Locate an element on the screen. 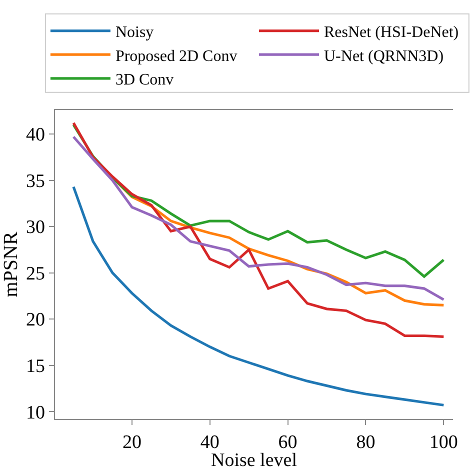  y-tick-label: 30 is located at coordinates (35, 227).